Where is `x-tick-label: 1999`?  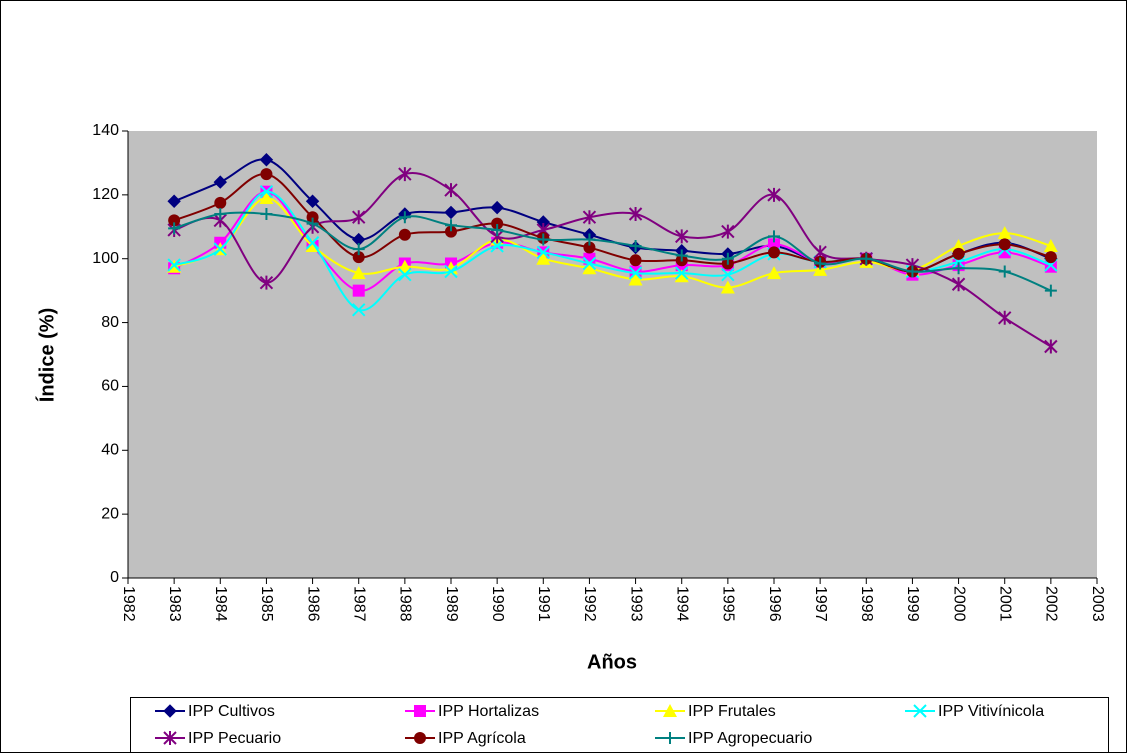
x-tick-label: 1999 is located at coordinates (912, 604).